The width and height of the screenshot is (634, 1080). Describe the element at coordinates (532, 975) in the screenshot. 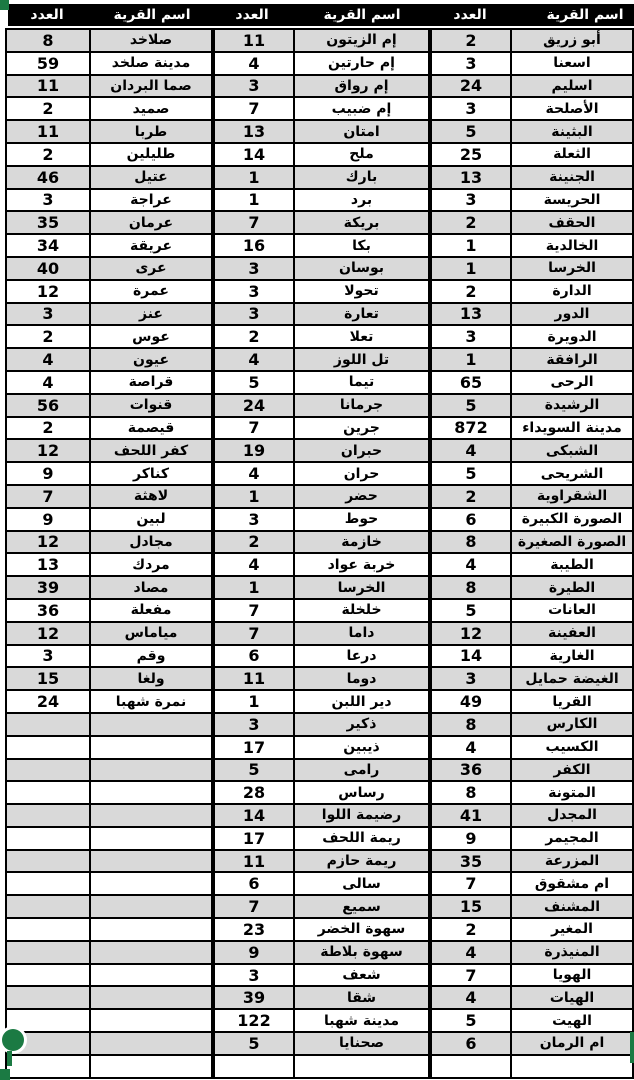

I see `table-row: 7 الهويا` at that location.